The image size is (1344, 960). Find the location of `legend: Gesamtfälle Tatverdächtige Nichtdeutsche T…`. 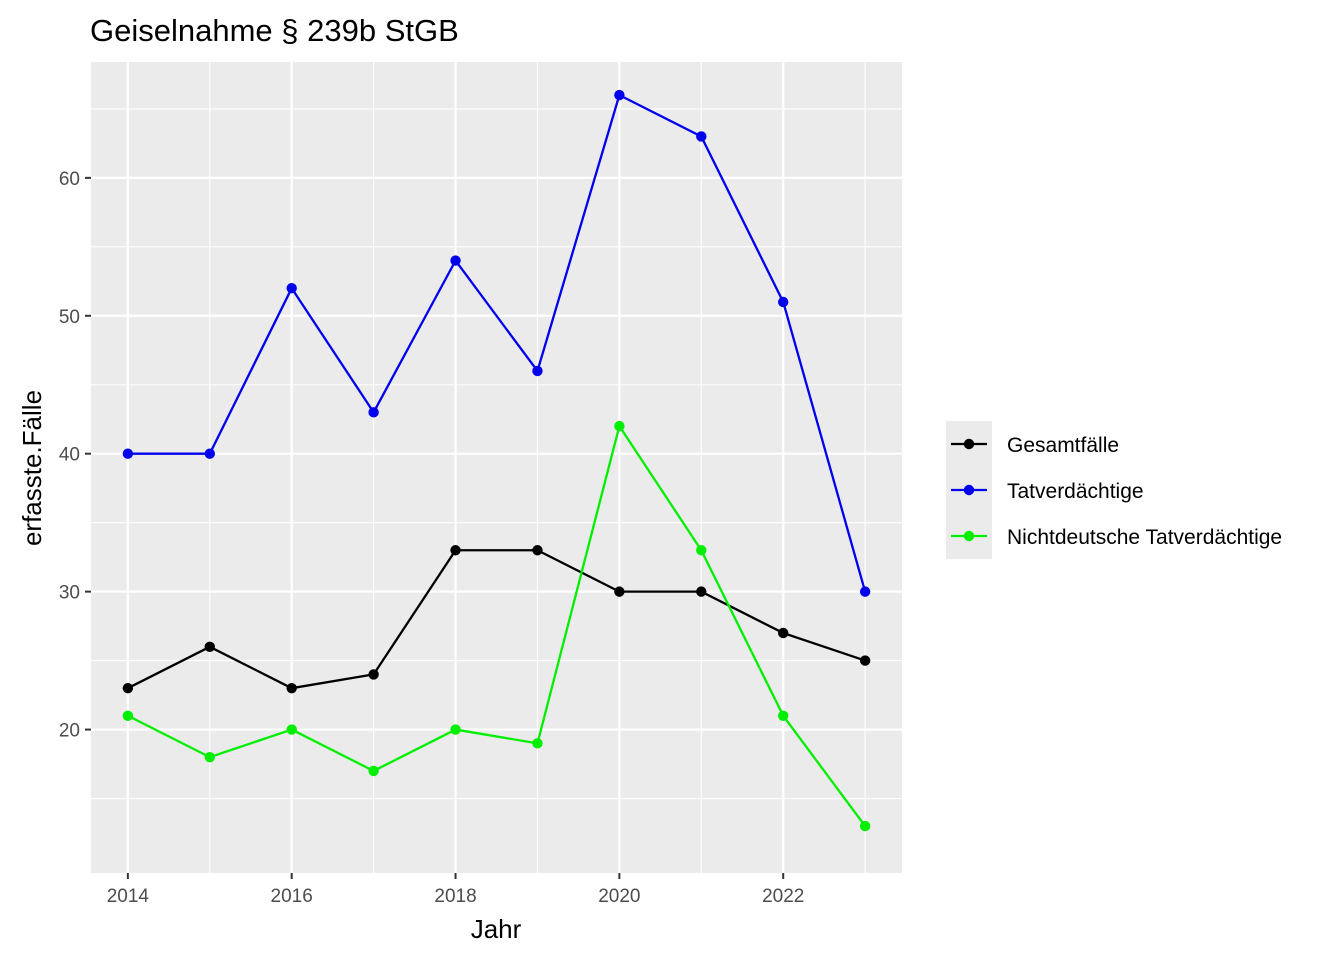

legend: Gesamtfälle Tatverdächtige Nichtdeutsche T… is located at coordinates (1114, 490).